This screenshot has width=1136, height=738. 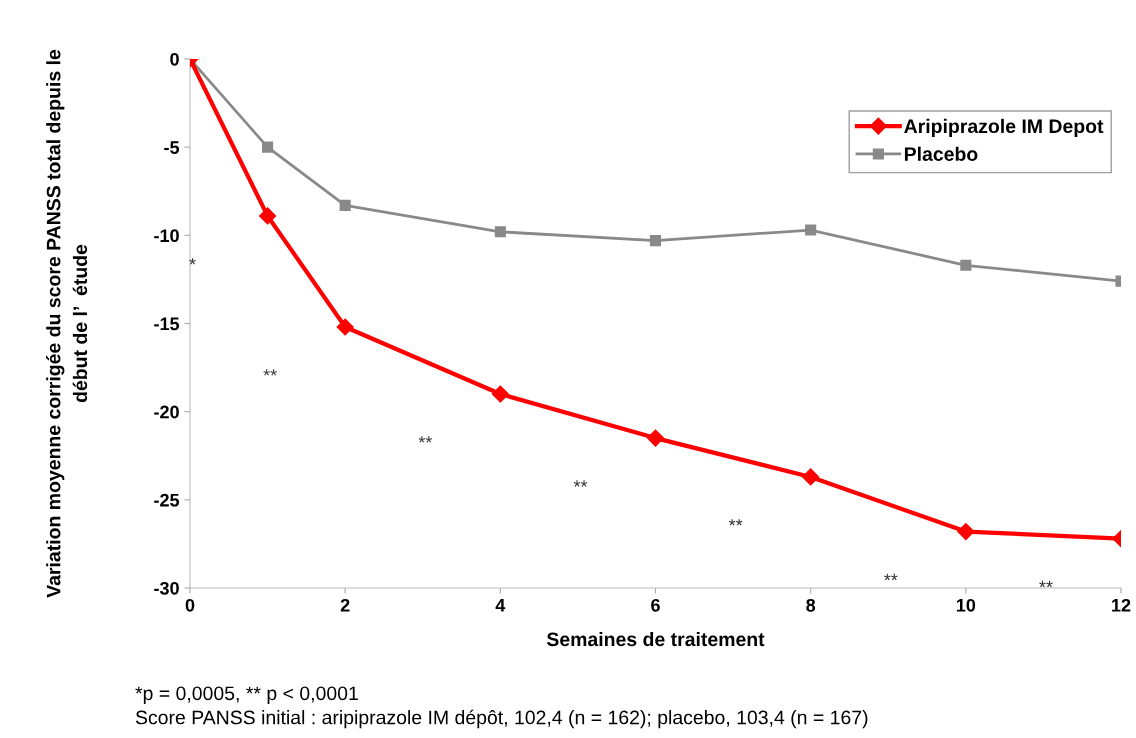 I want to click on y-tick-label: -15, so click(x=167, y=324).